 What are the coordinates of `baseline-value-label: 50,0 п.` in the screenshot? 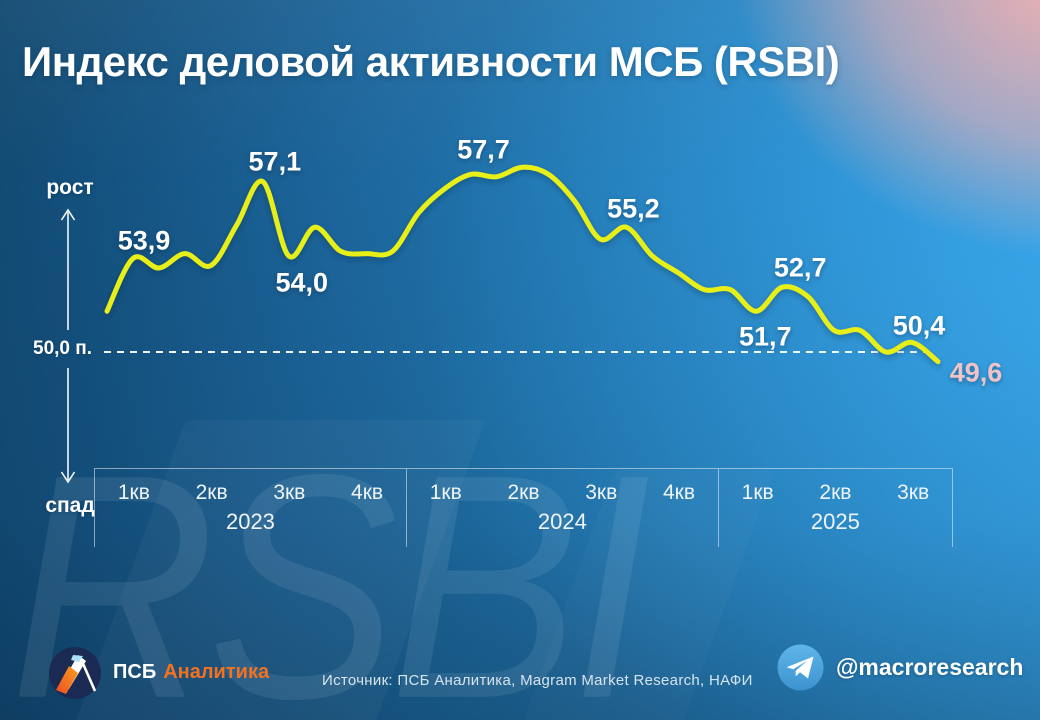 It's located at (63, 348).